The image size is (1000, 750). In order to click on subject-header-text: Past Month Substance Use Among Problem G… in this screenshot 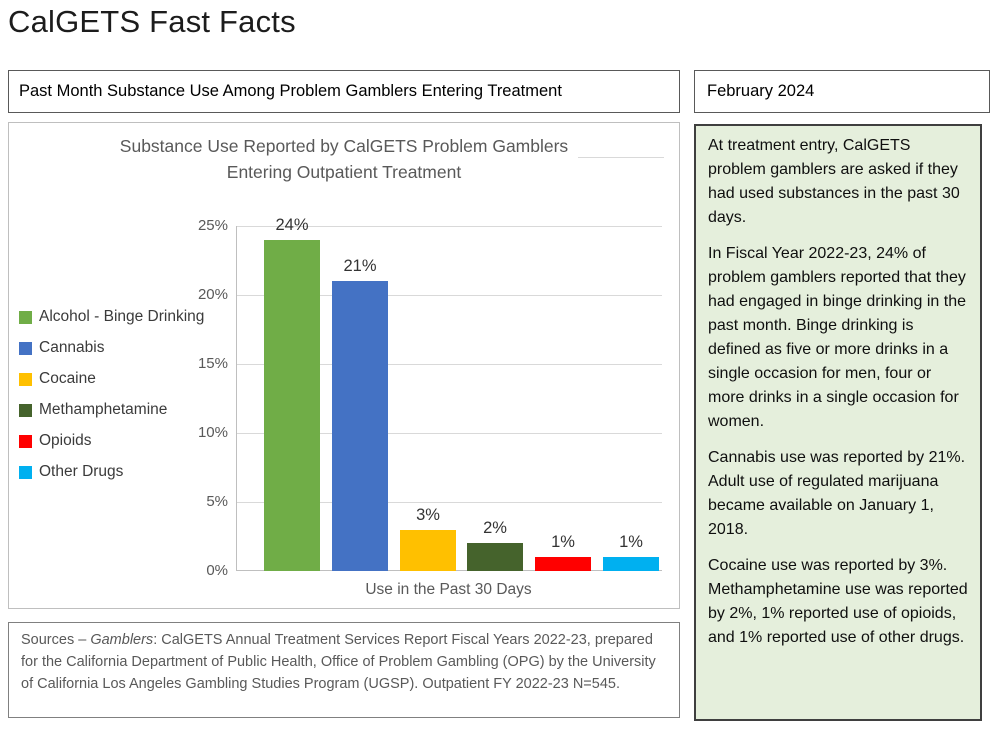, I will do `click(290, 91)`.